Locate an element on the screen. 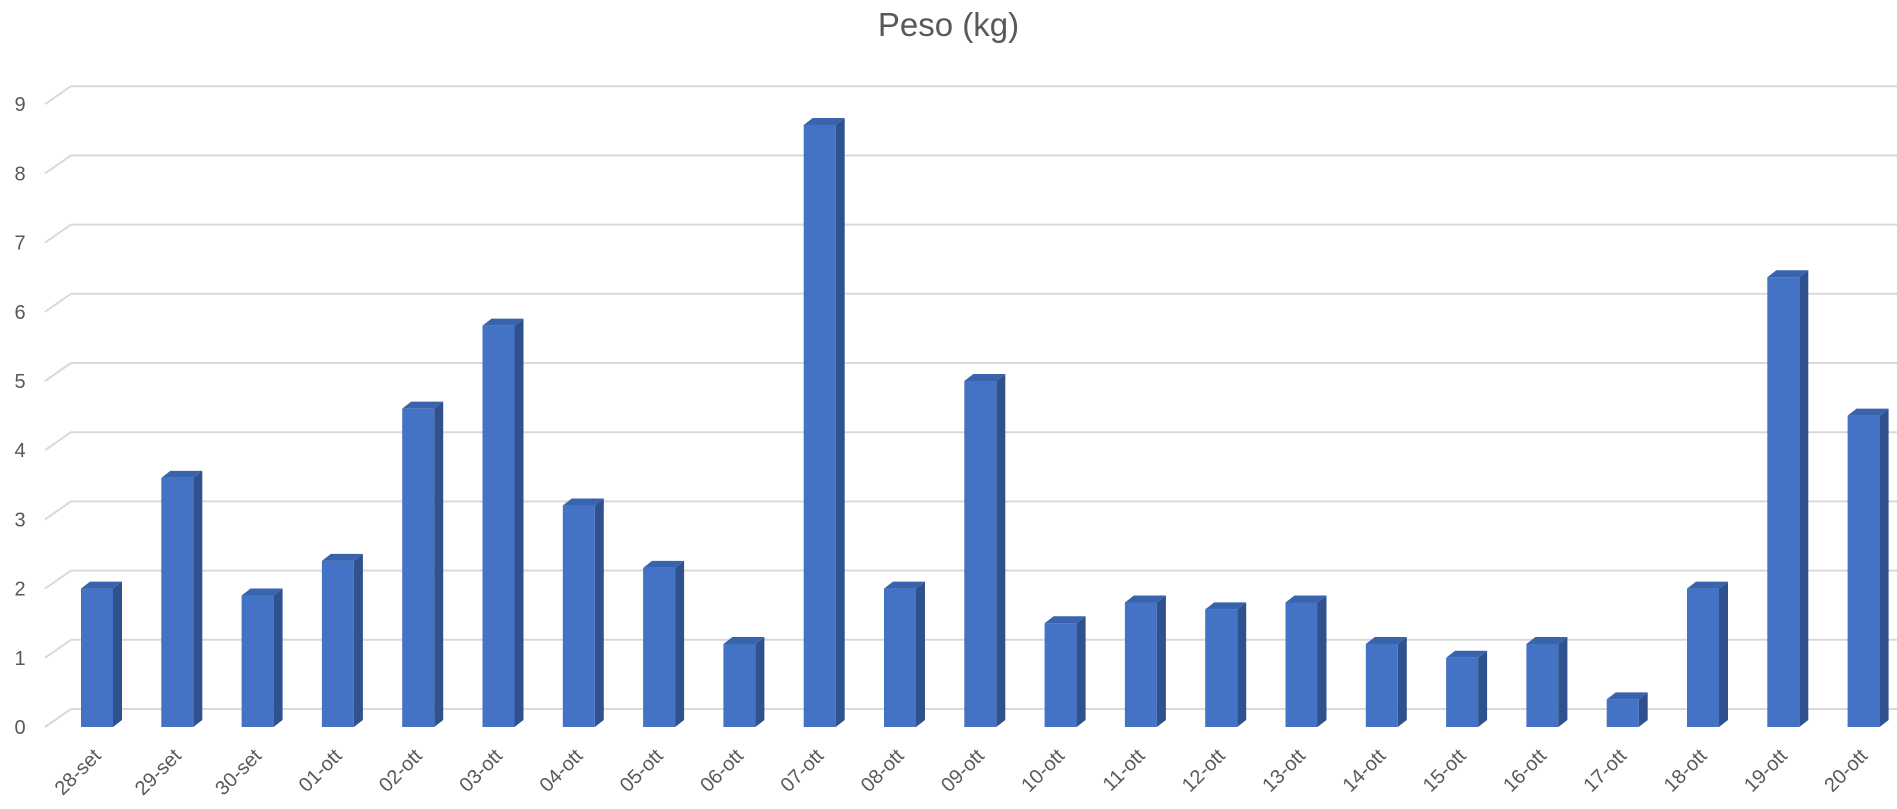 This screenshot has height=809, width=1897. bar-11-ott is located at coordinates (1145, 661).